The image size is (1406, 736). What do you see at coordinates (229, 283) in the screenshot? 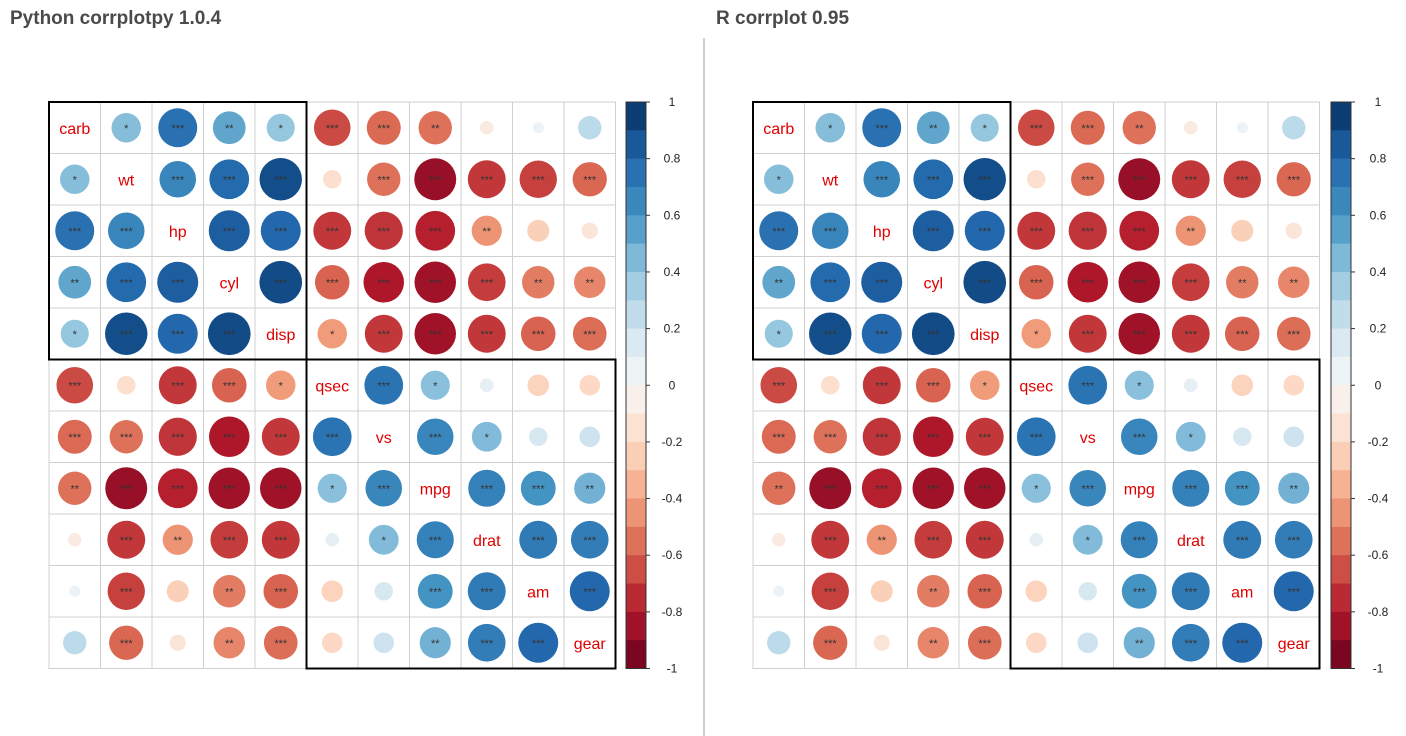
I see `variable-label: cyl` at bounding box center [229, 283].